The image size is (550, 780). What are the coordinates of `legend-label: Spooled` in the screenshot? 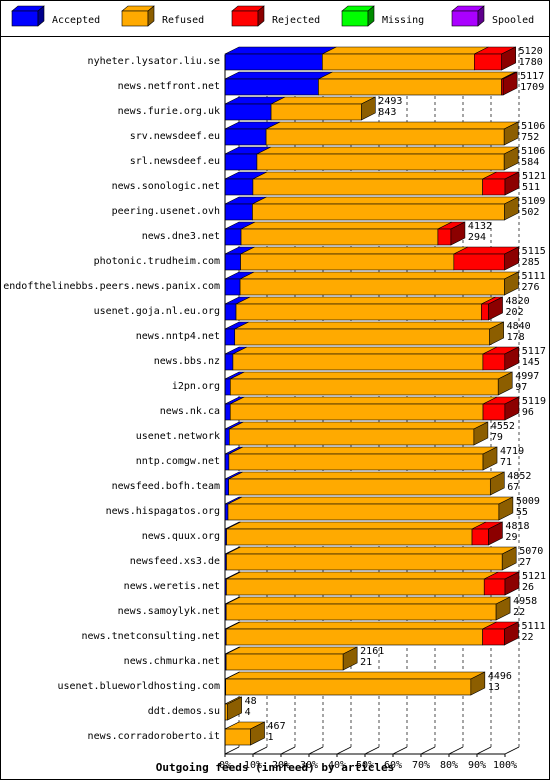 It's located at (513, 20).